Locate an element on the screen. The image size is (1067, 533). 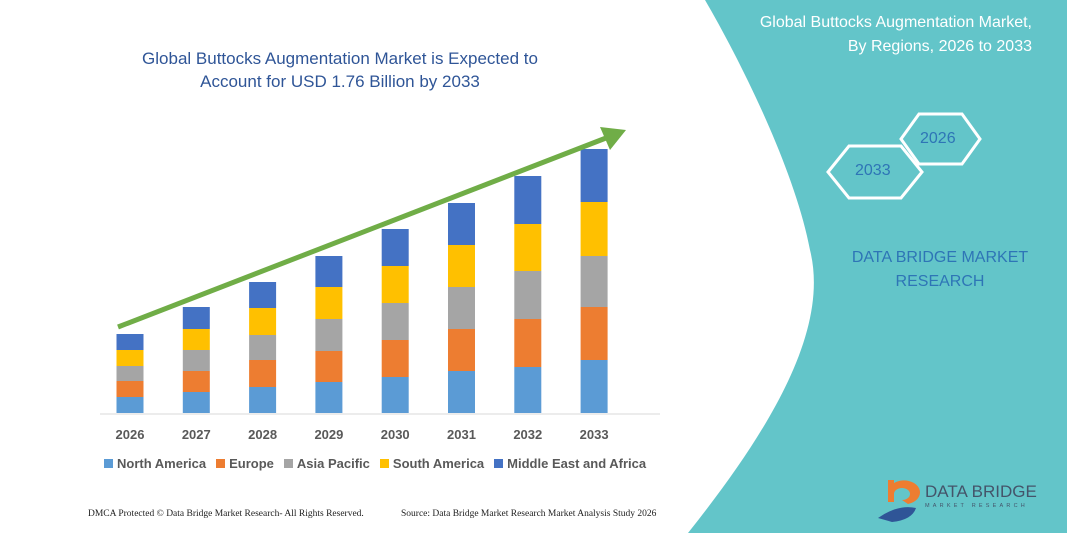
legend-item: Europe is located at coordinates (245, 463).